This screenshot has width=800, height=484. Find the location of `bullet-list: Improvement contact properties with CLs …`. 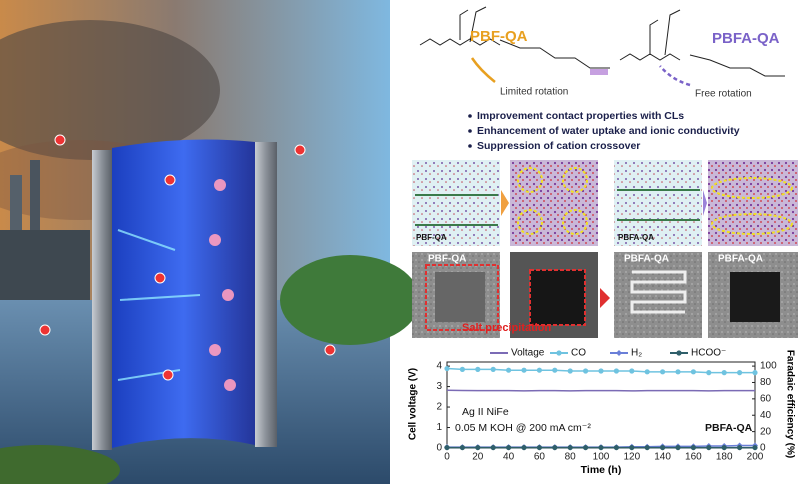

bullet-list: Improvement contact properties with CLs … is located at coordinates (604, 131).